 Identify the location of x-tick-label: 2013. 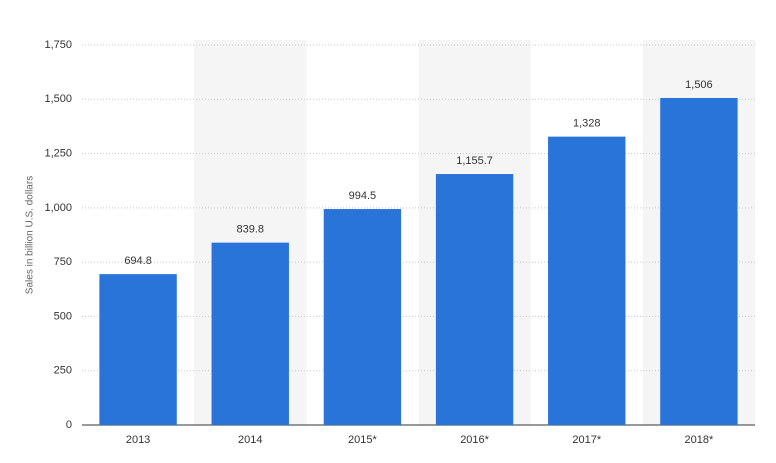
(138, 440).